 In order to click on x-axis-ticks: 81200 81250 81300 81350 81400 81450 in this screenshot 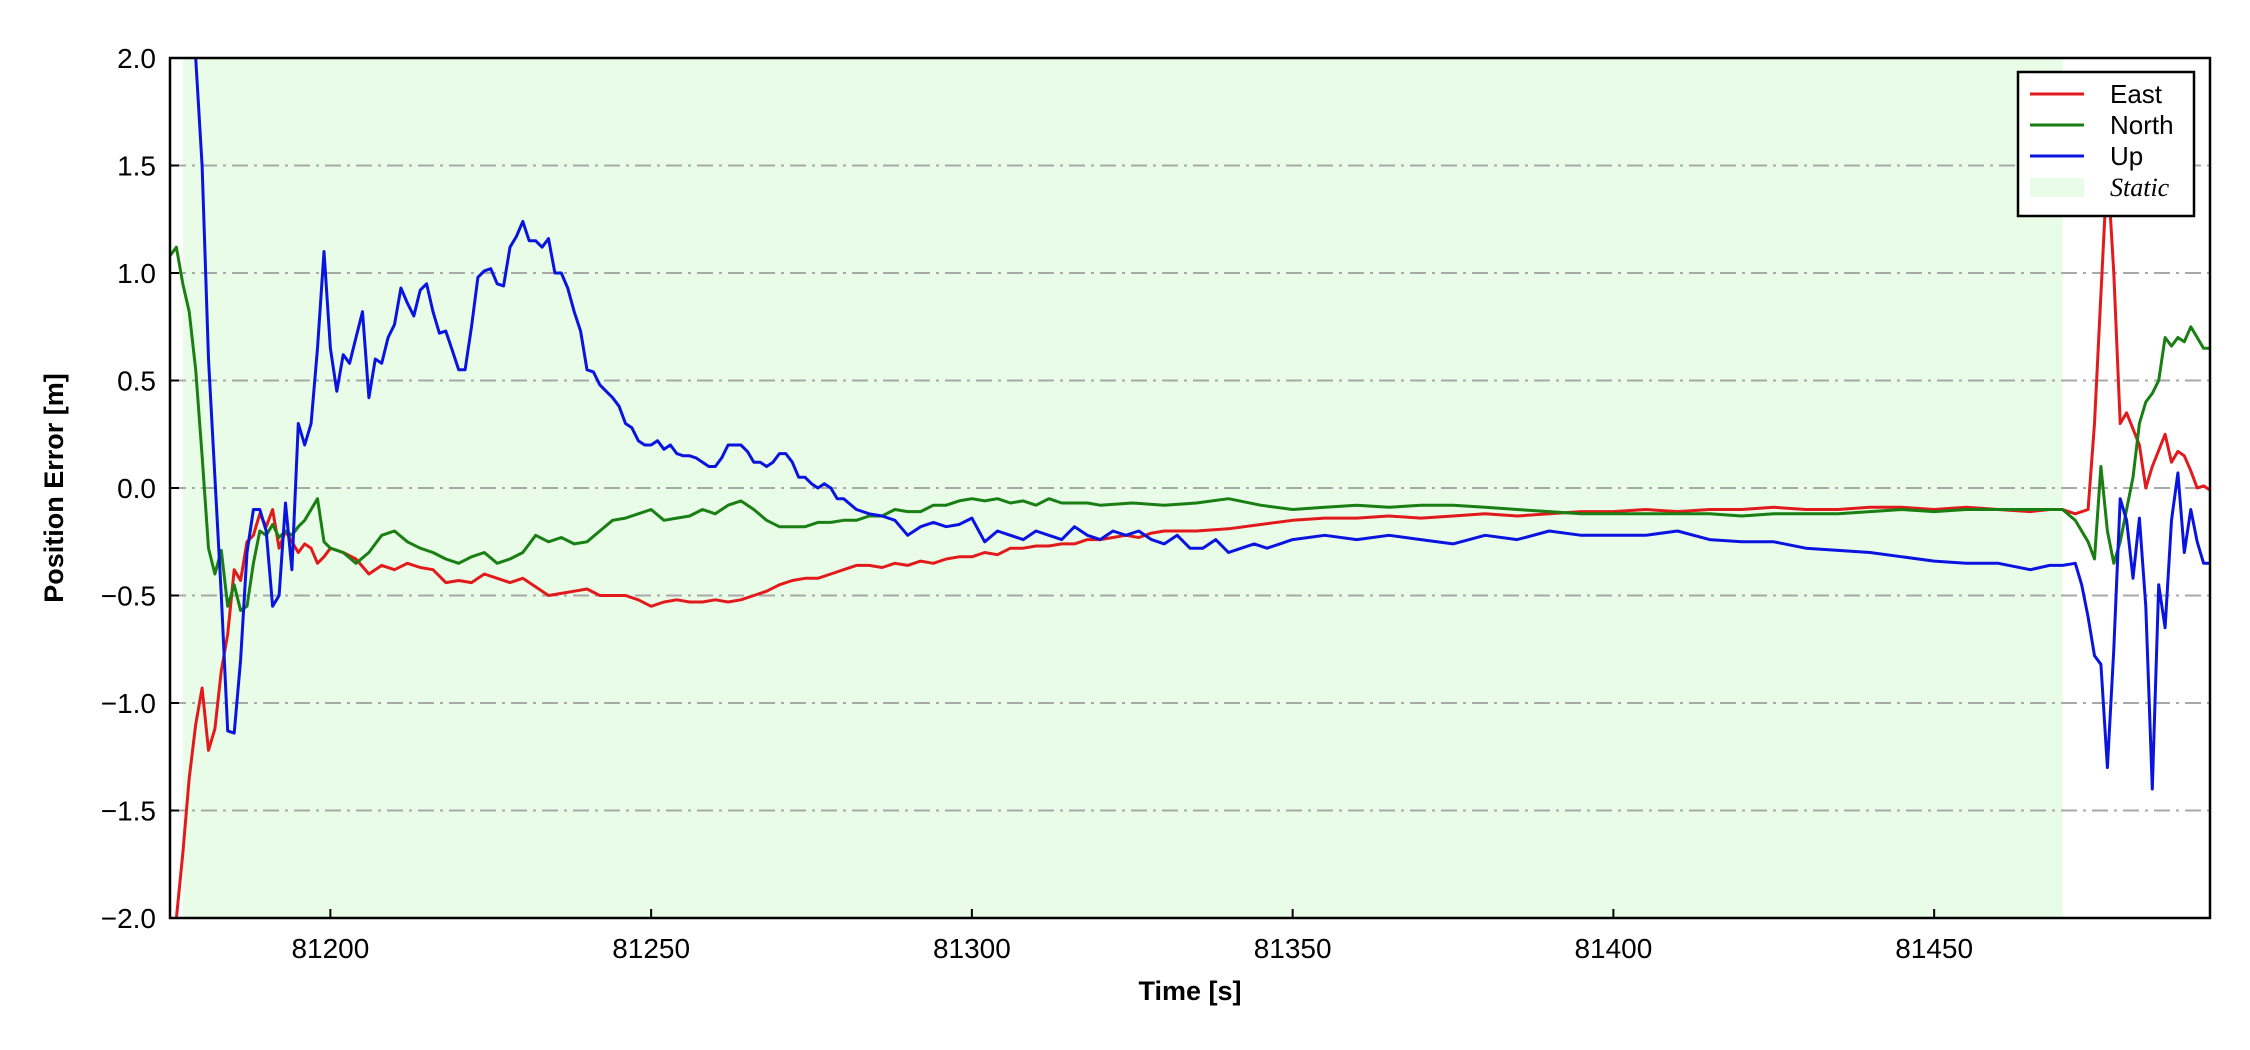, I will do `click(1132, 936)`.